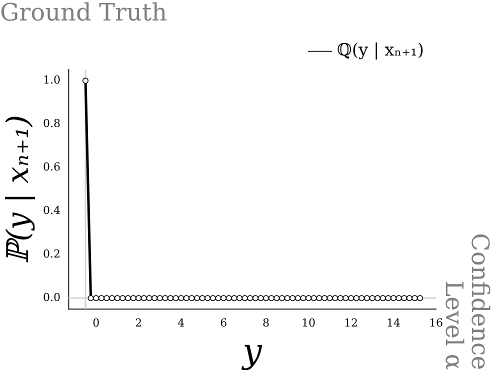  Describe the element at coordinates (51, 167) in the screenshot. I see `y-tick-label: 0.6` at that location.